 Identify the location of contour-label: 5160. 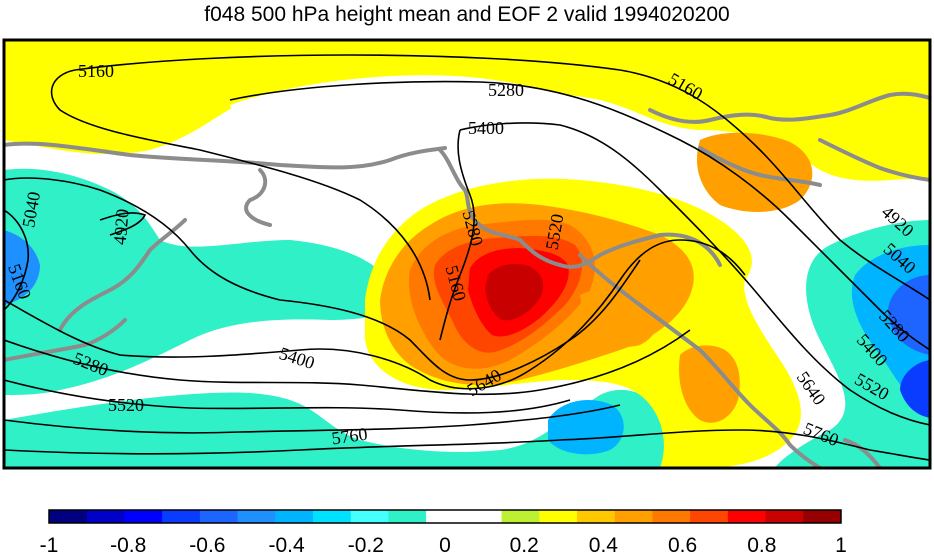
(96, 71).